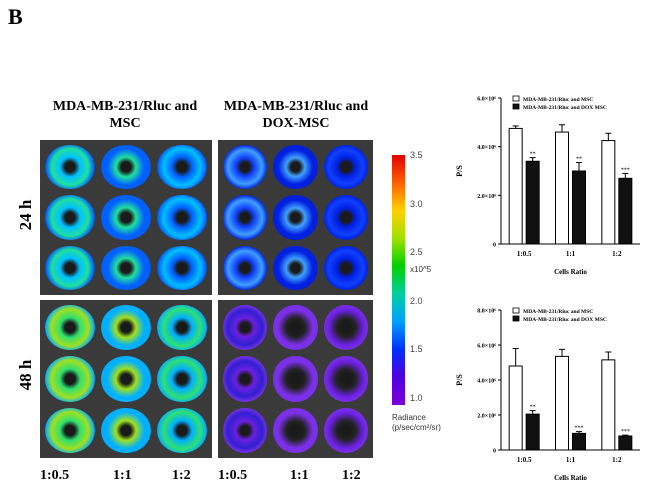 The image size is (649, 492). I want to click on bli-image-msc-48h, so click(126, 379).